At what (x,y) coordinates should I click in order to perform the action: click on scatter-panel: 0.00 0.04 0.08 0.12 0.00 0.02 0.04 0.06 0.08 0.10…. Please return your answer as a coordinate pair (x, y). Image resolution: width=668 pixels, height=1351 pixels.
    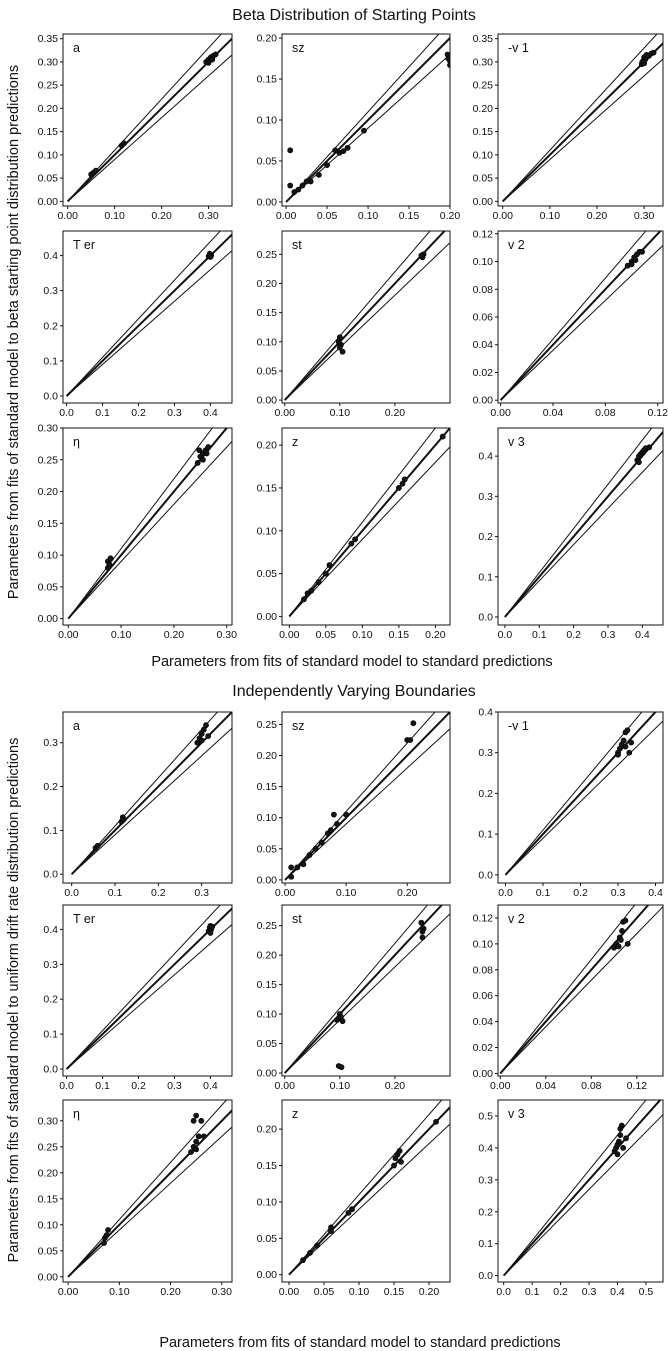
    Looking at the image, I should click on (568, 998).